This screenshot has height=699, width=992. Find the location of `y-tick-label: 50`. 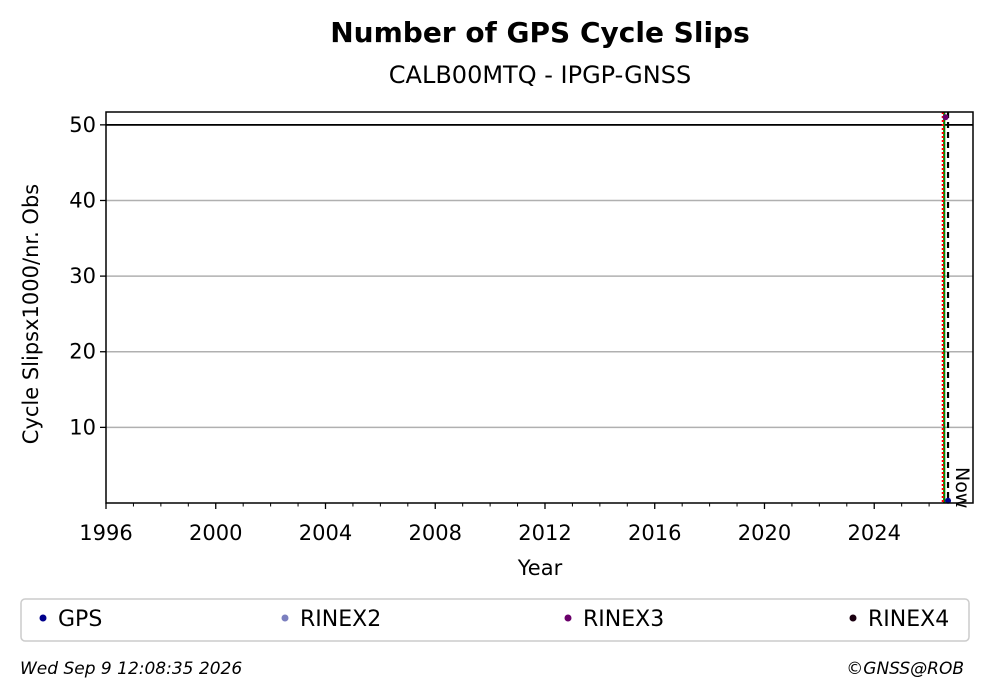

y-tick-label: 50 is located at coordinates (82, 125).